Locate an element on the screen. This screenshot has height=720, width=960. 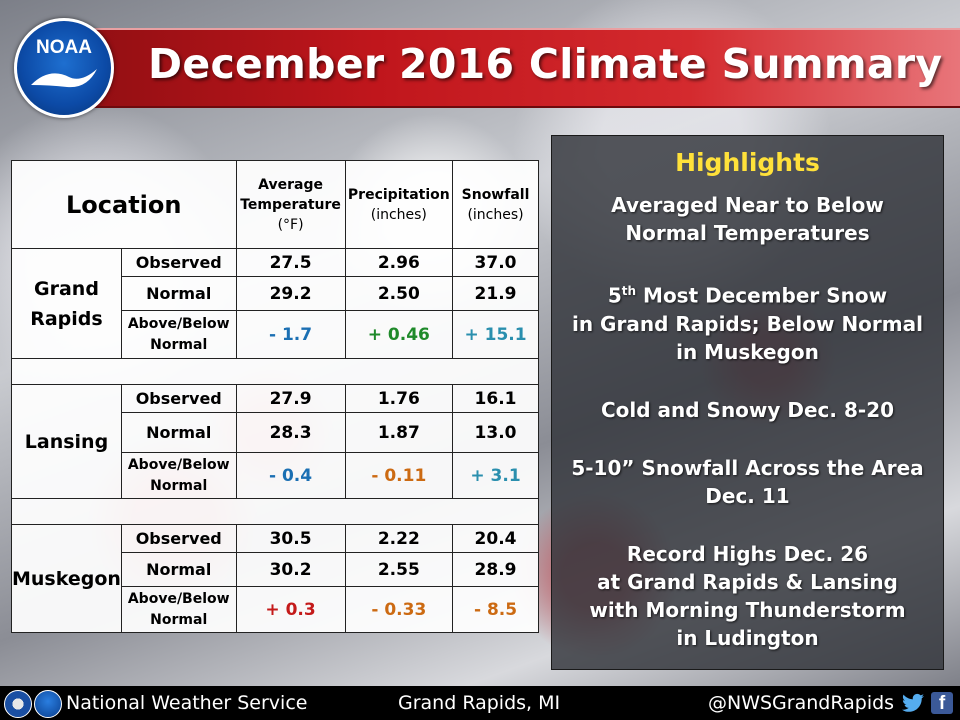
header-snow-unit: (inches) is located at coordinates (495, 214).